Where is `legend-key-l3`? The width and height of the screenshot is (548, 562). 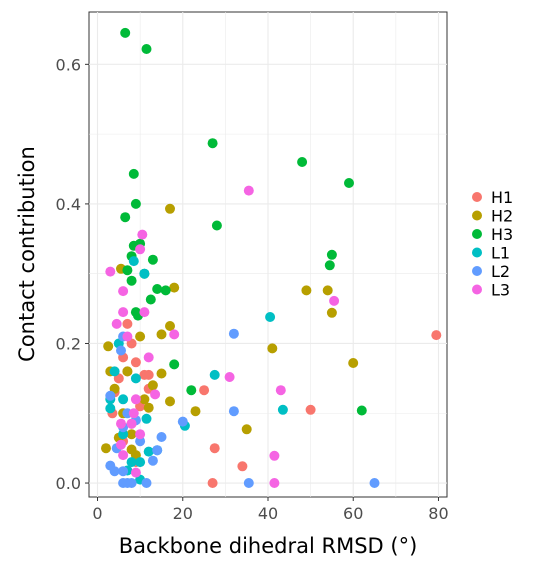 legend-key-l3 is located at coordinates (477, 289).